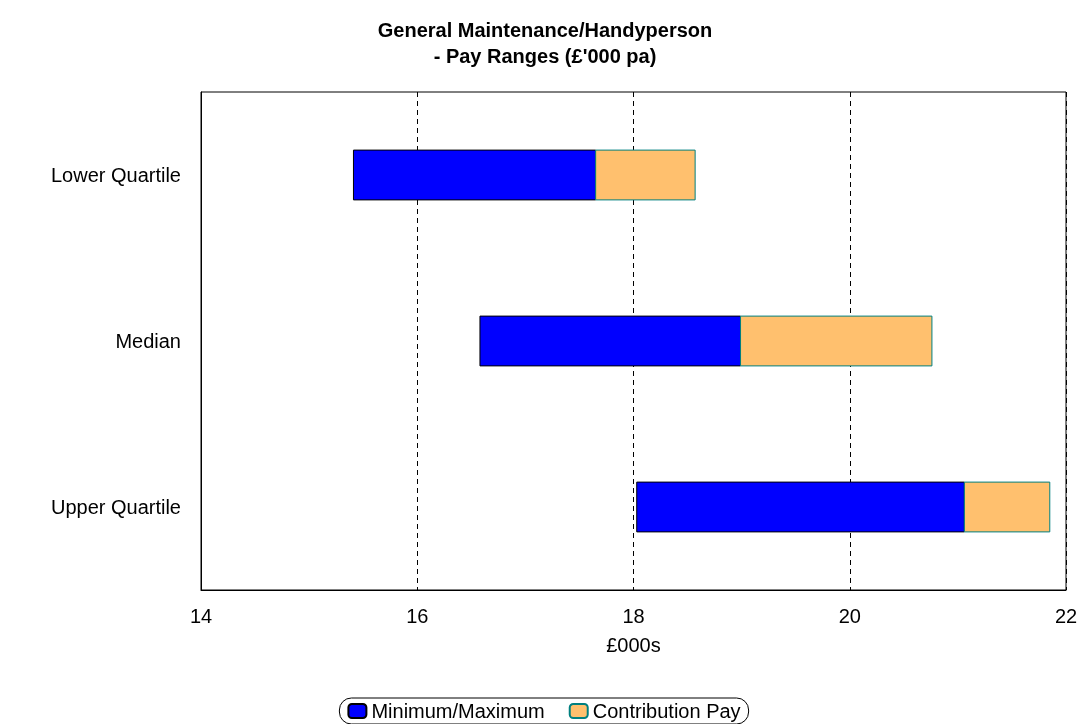 Image resolution: width=1088 pixels, height=724 pixels. I want to click on x-tick-label: 16, so click(417, 616).